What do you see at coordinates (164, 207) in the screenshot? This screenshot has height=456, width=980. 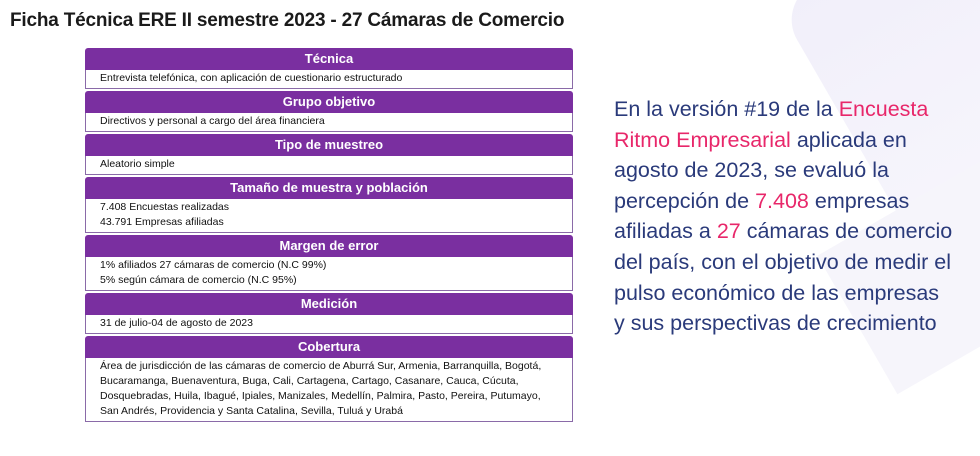 I see `section-line: 7.408 Encuestas realizadas` at bounding box center [164, 207].